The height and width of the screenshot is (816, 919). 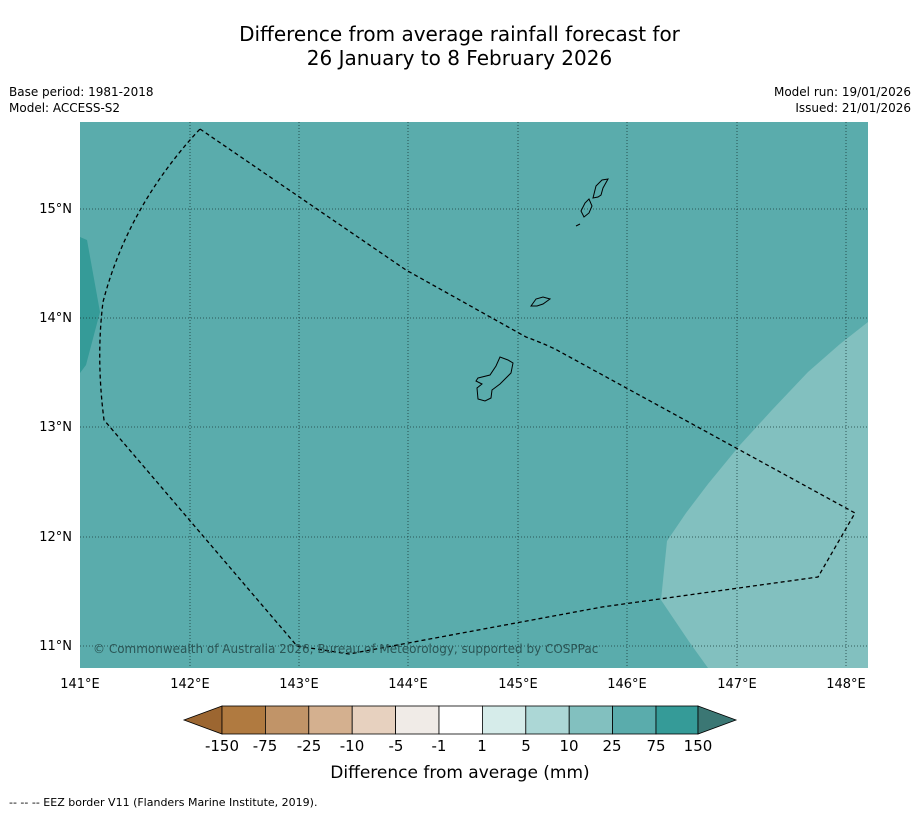 I want to click on islands, so click(x=542, y=290).